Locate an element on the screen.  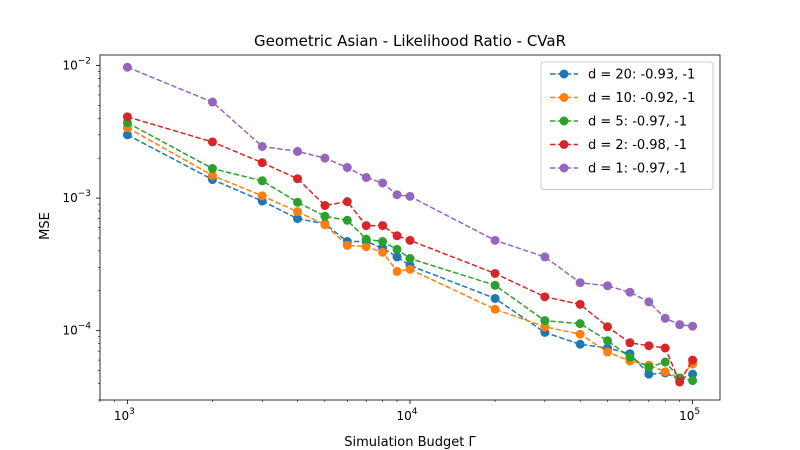
legend-label: d = 1: -0.97, -1 is located at coordinates (637, 169).